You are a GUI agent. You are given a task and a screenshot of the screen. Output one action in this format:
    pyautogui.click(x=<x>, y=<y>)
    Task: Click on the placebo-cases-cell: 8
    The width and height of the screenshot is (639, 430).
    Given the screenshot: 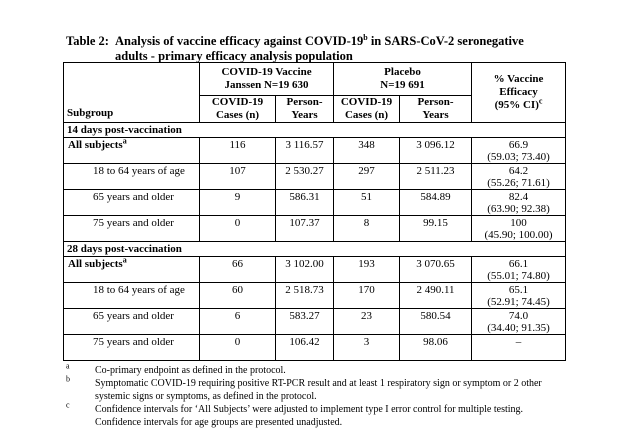 What is the action you would take?
    pyautogui.click(x=367, y=228)
    